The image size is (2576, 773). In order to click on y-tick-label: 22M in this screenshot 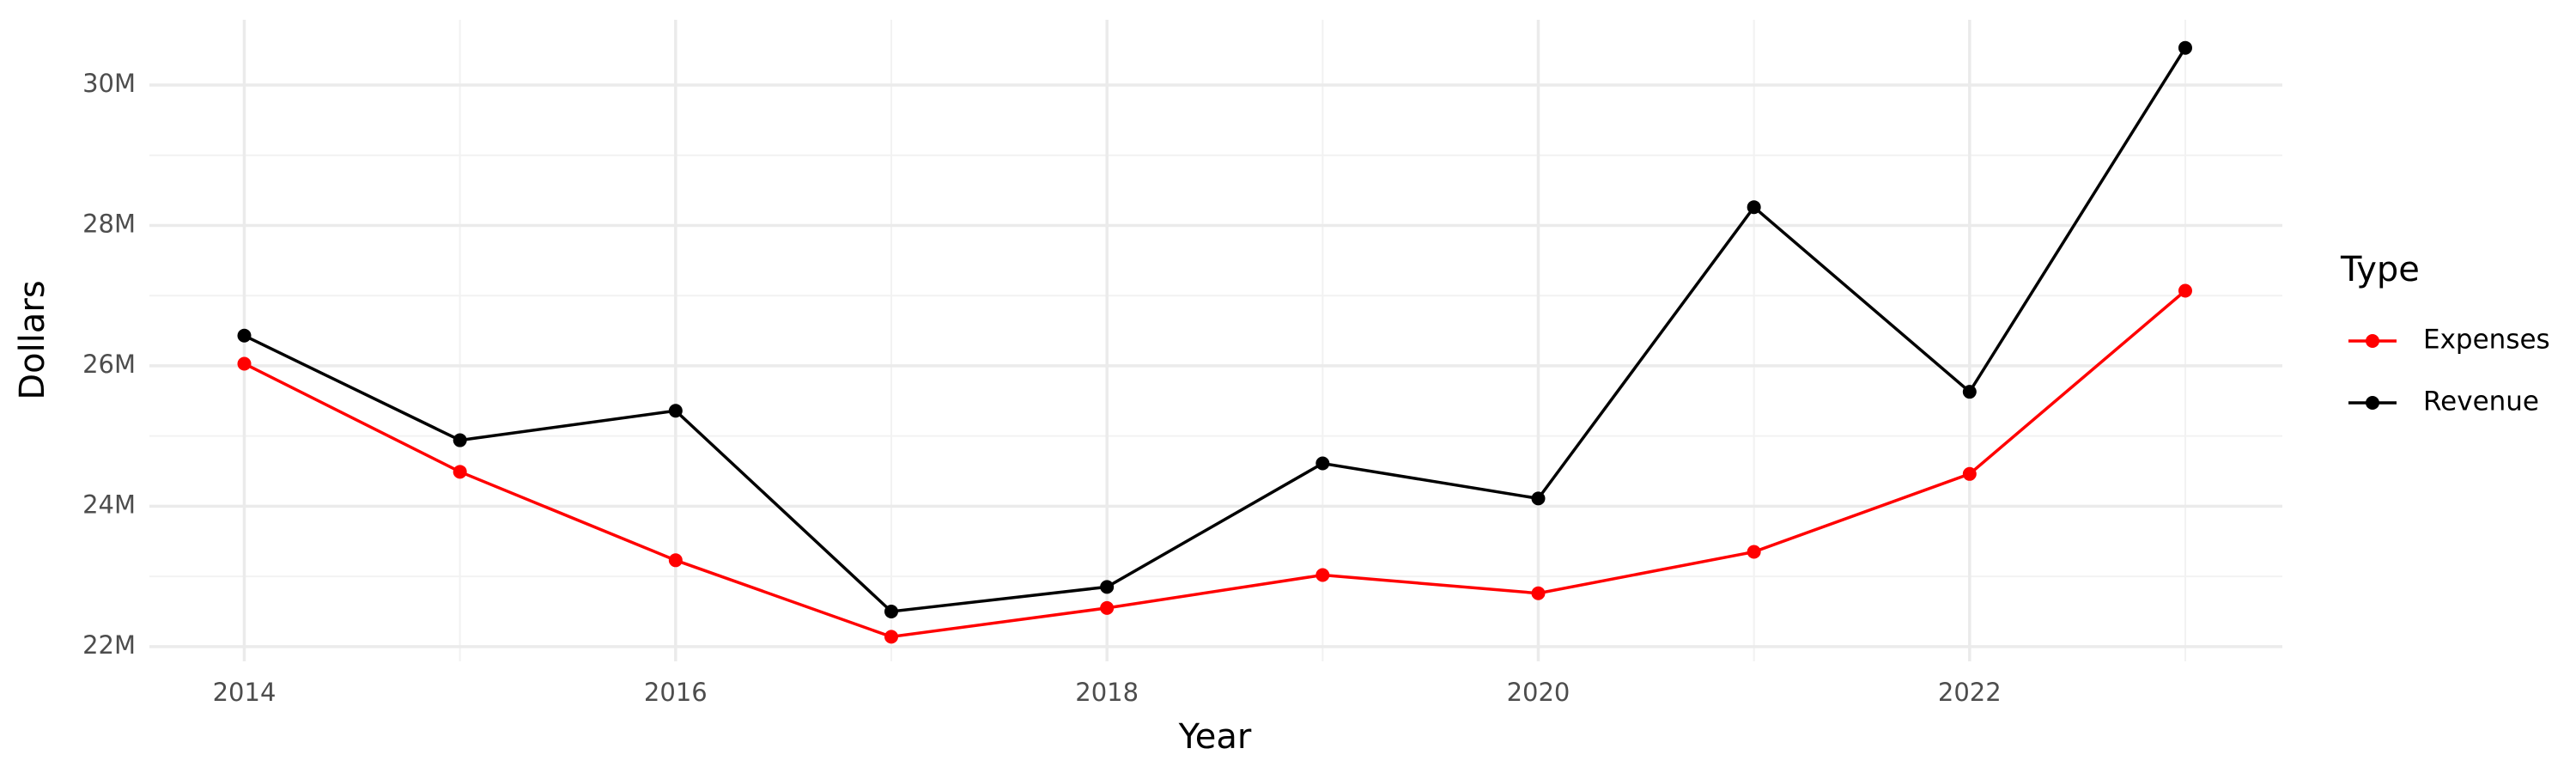, I will do `click(109, 645)`.